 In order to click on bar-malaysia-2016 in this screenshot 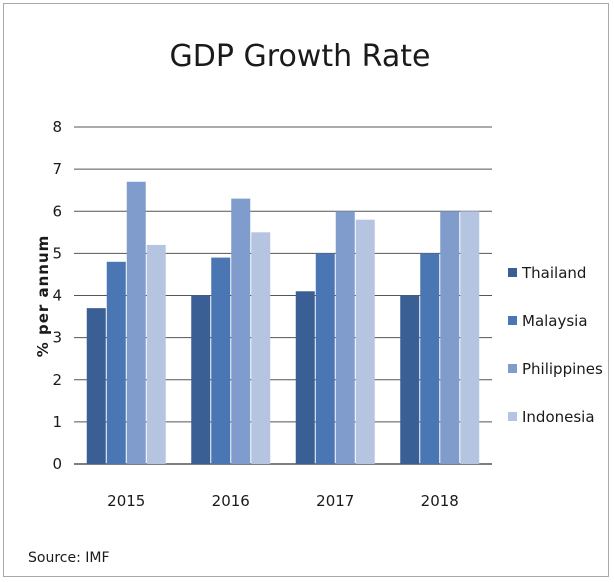, I will do `click(221, 360)`.